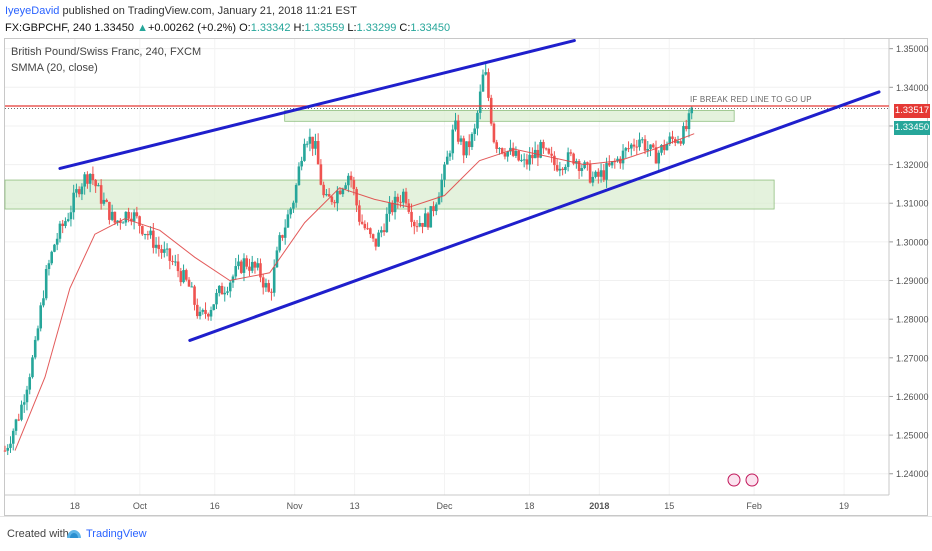  Describe the element at coordinates (669, 506) in the screenshot. I see `x-tick-label: 15` at that location.